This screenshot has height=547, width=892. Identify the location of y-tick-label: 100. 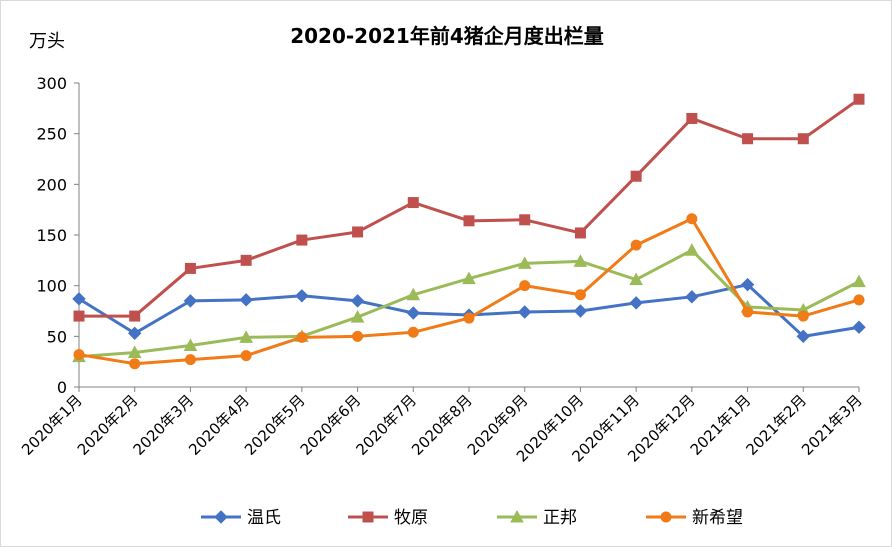
(51, 286).